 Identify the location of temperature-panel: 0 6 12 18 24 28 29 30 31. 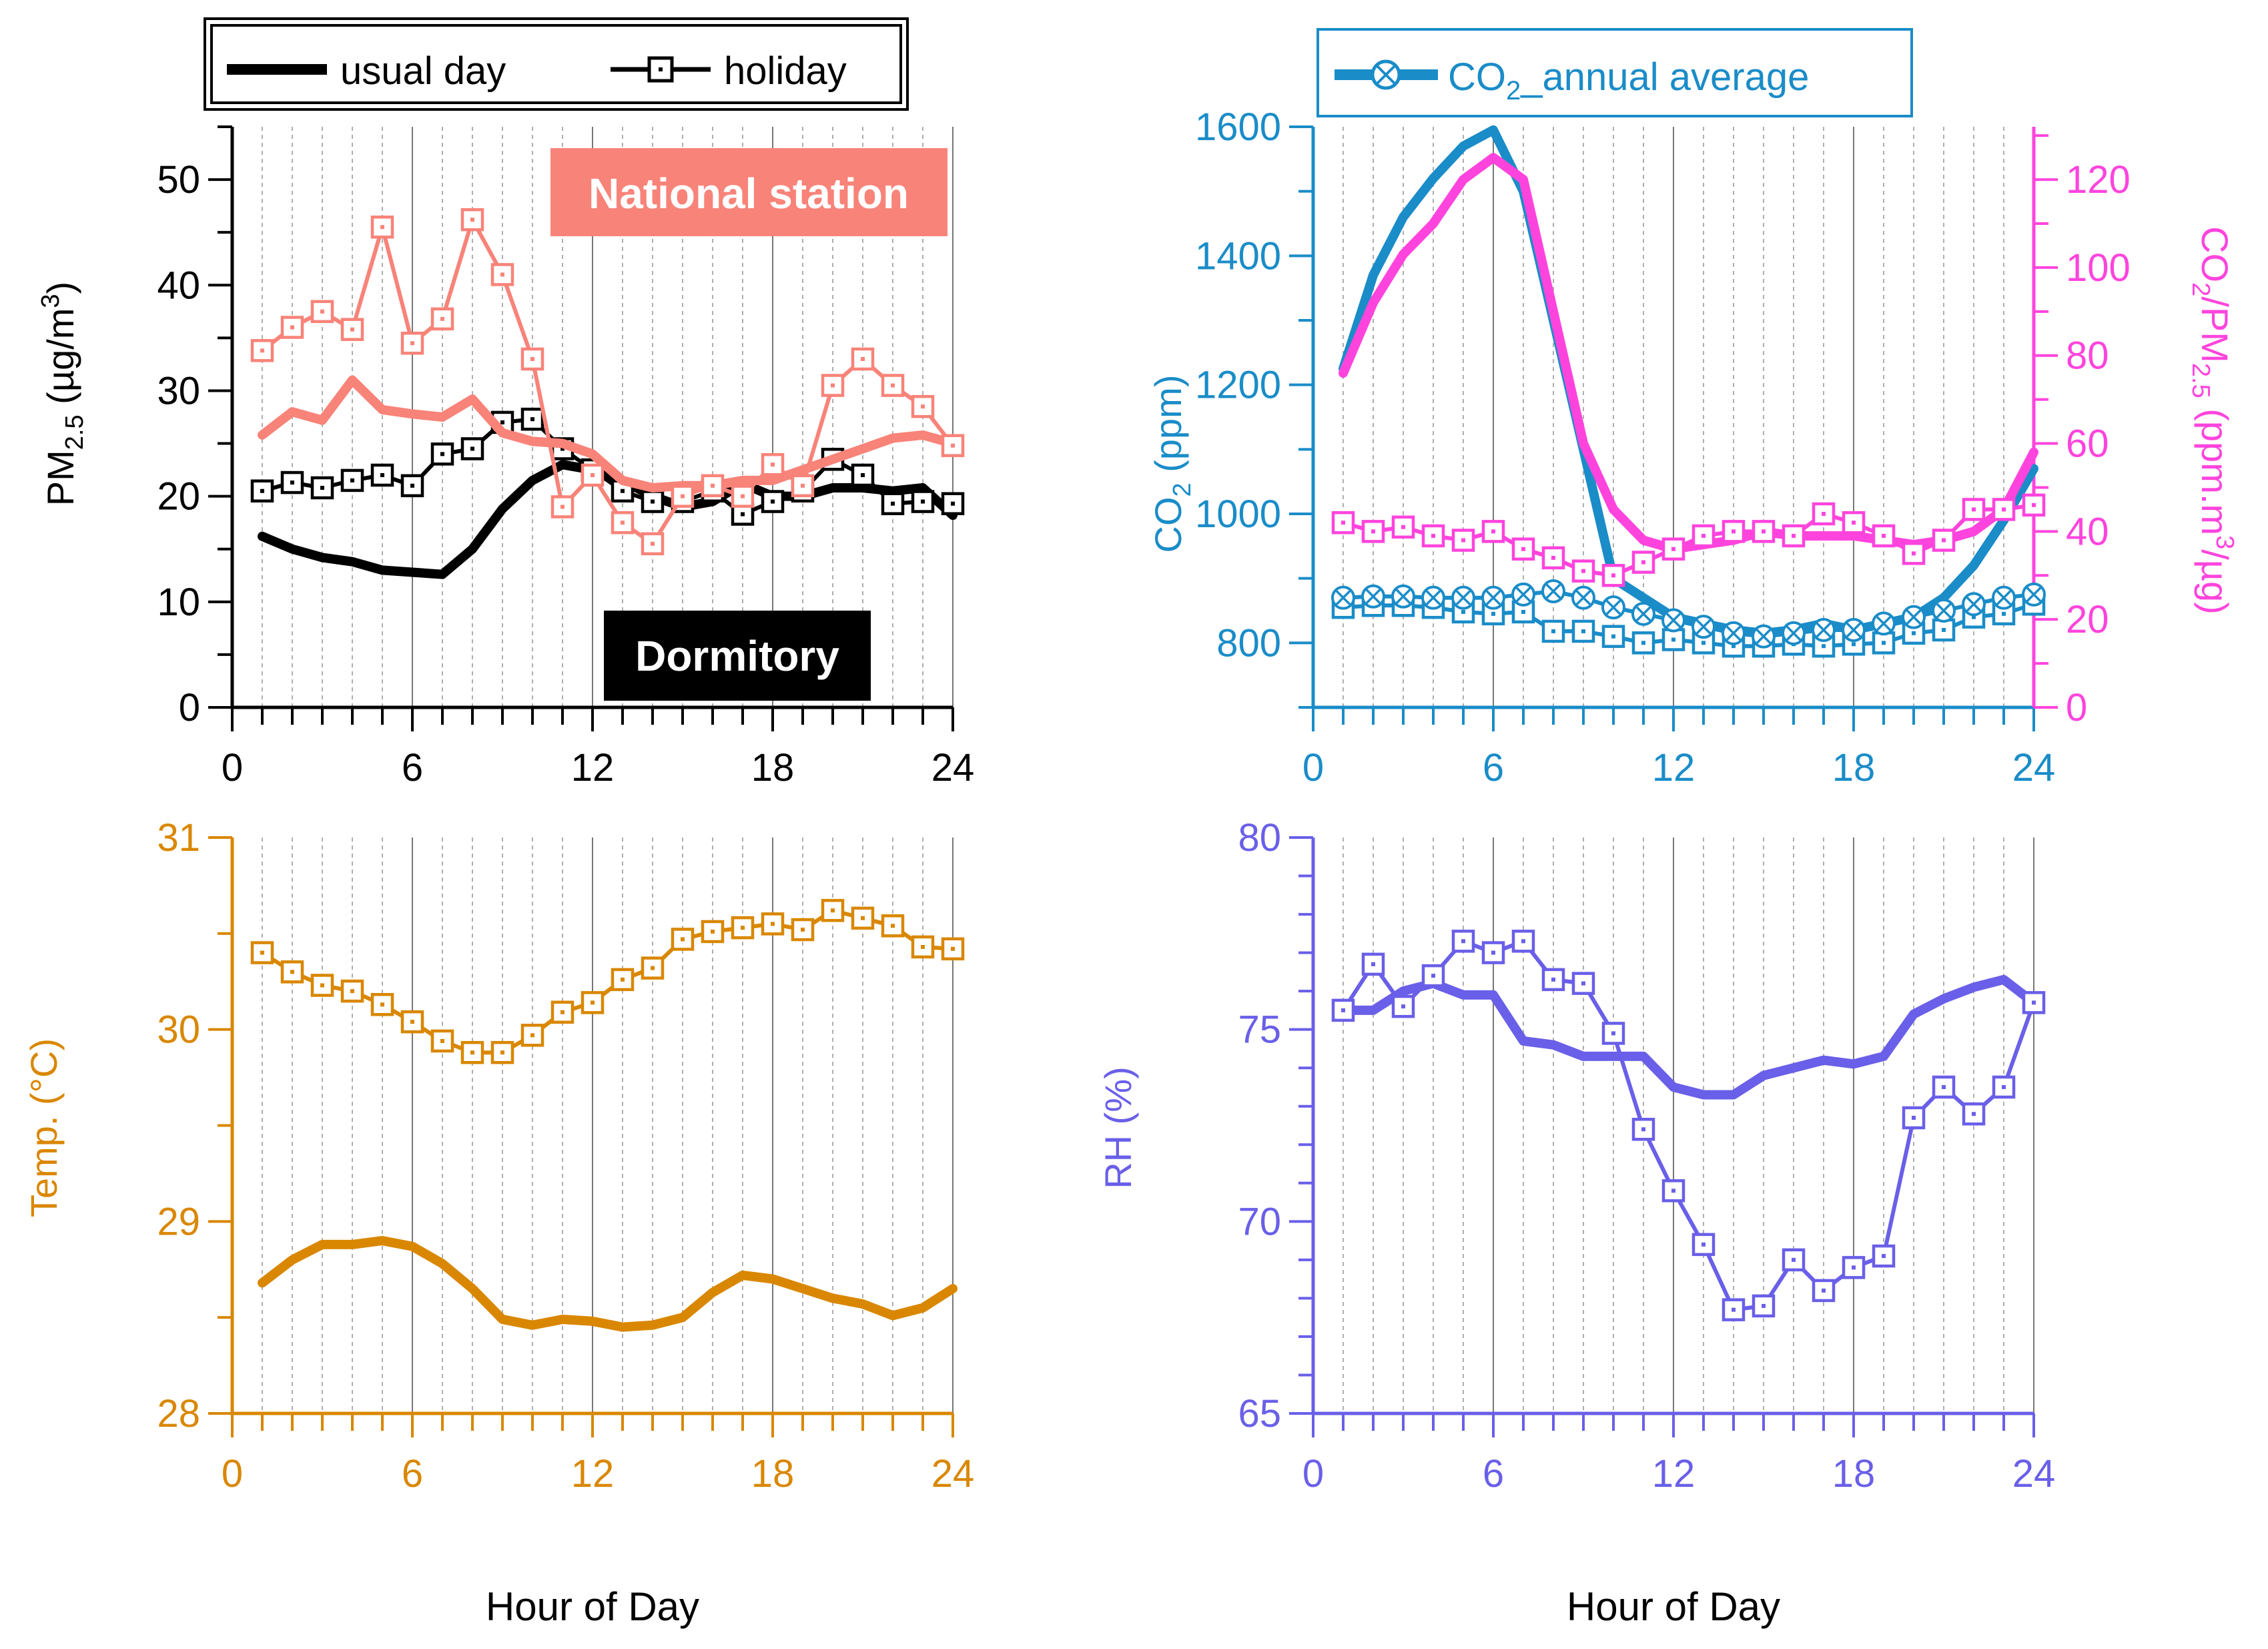
(565, 1156).